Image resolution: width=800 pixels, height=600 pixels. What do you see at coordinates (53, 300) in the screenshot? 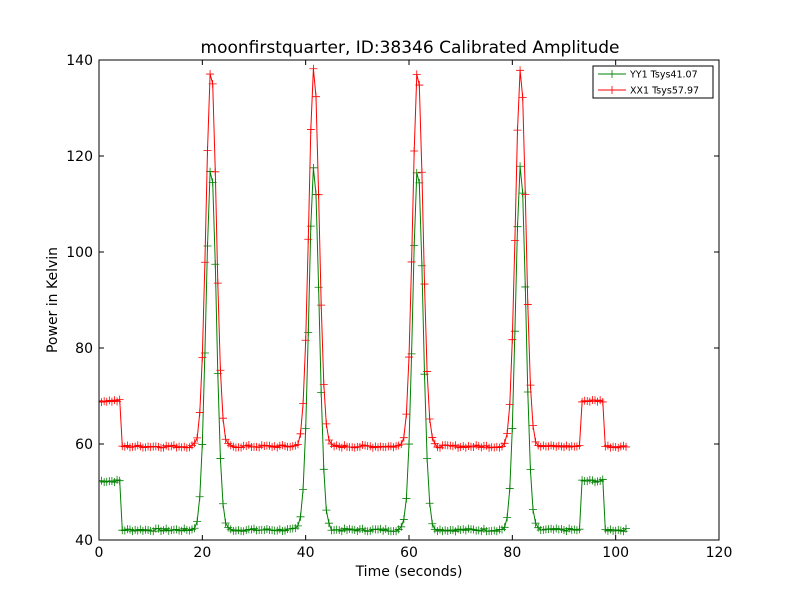
I see `y-axis-label: Power in Kelvin` at bounding box center [53, 300].